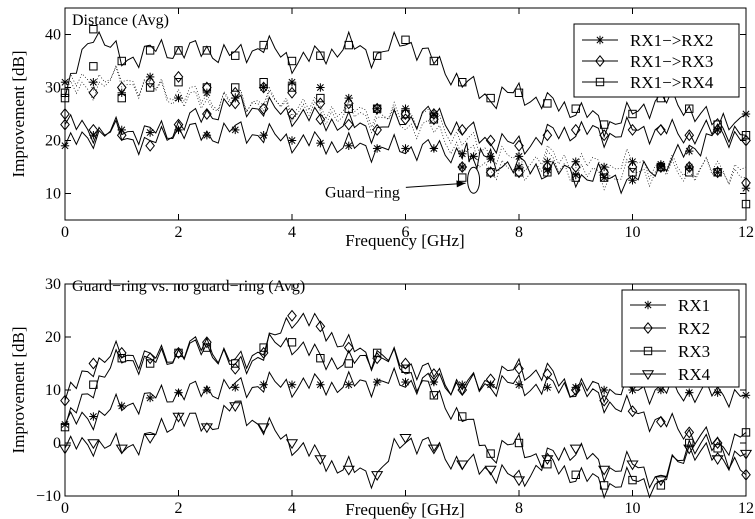 The image size is (755, 519). Describe the element at coordinates (461, 184) in the screenshot. I see `annotation-arrowhead` at that location.